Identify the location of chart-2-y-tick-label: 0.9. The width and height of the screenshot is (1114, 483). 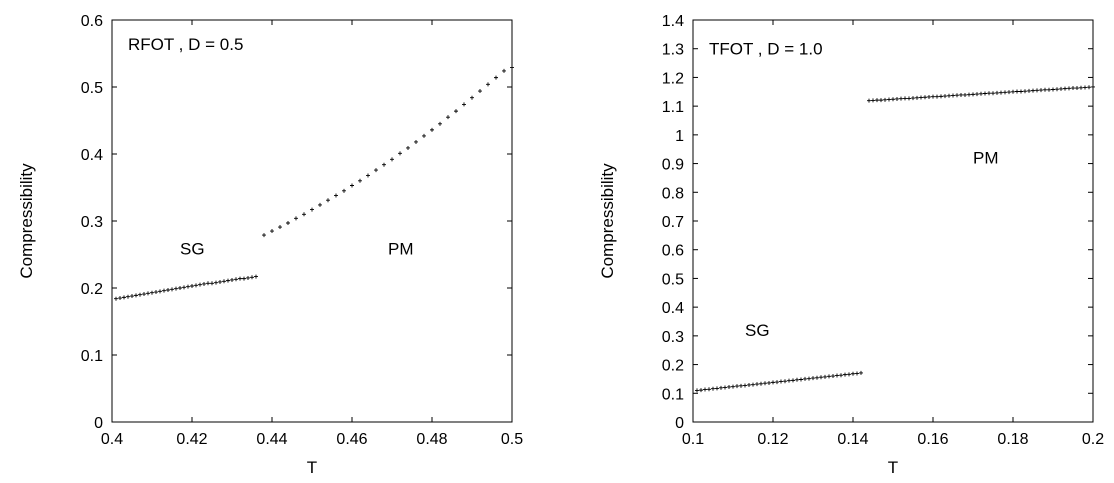
(673, 165).